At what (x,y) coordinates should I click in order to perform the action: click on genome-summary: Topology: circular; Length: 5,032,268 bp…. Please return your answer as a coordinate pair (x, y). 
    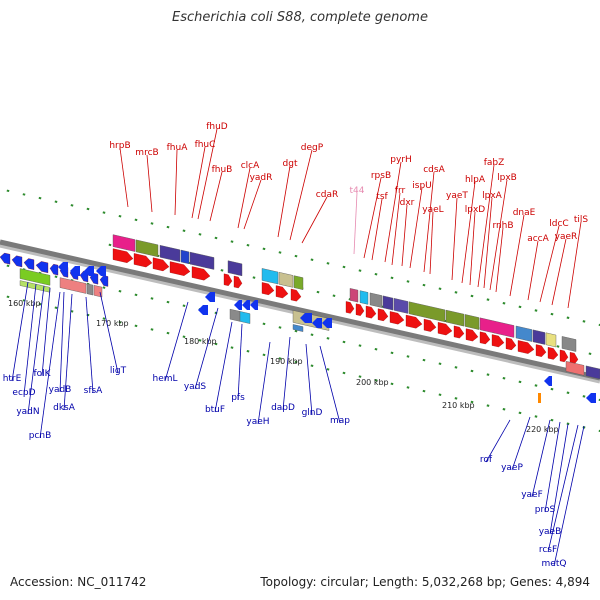
    Looking at the image, I should click on (425, 582).